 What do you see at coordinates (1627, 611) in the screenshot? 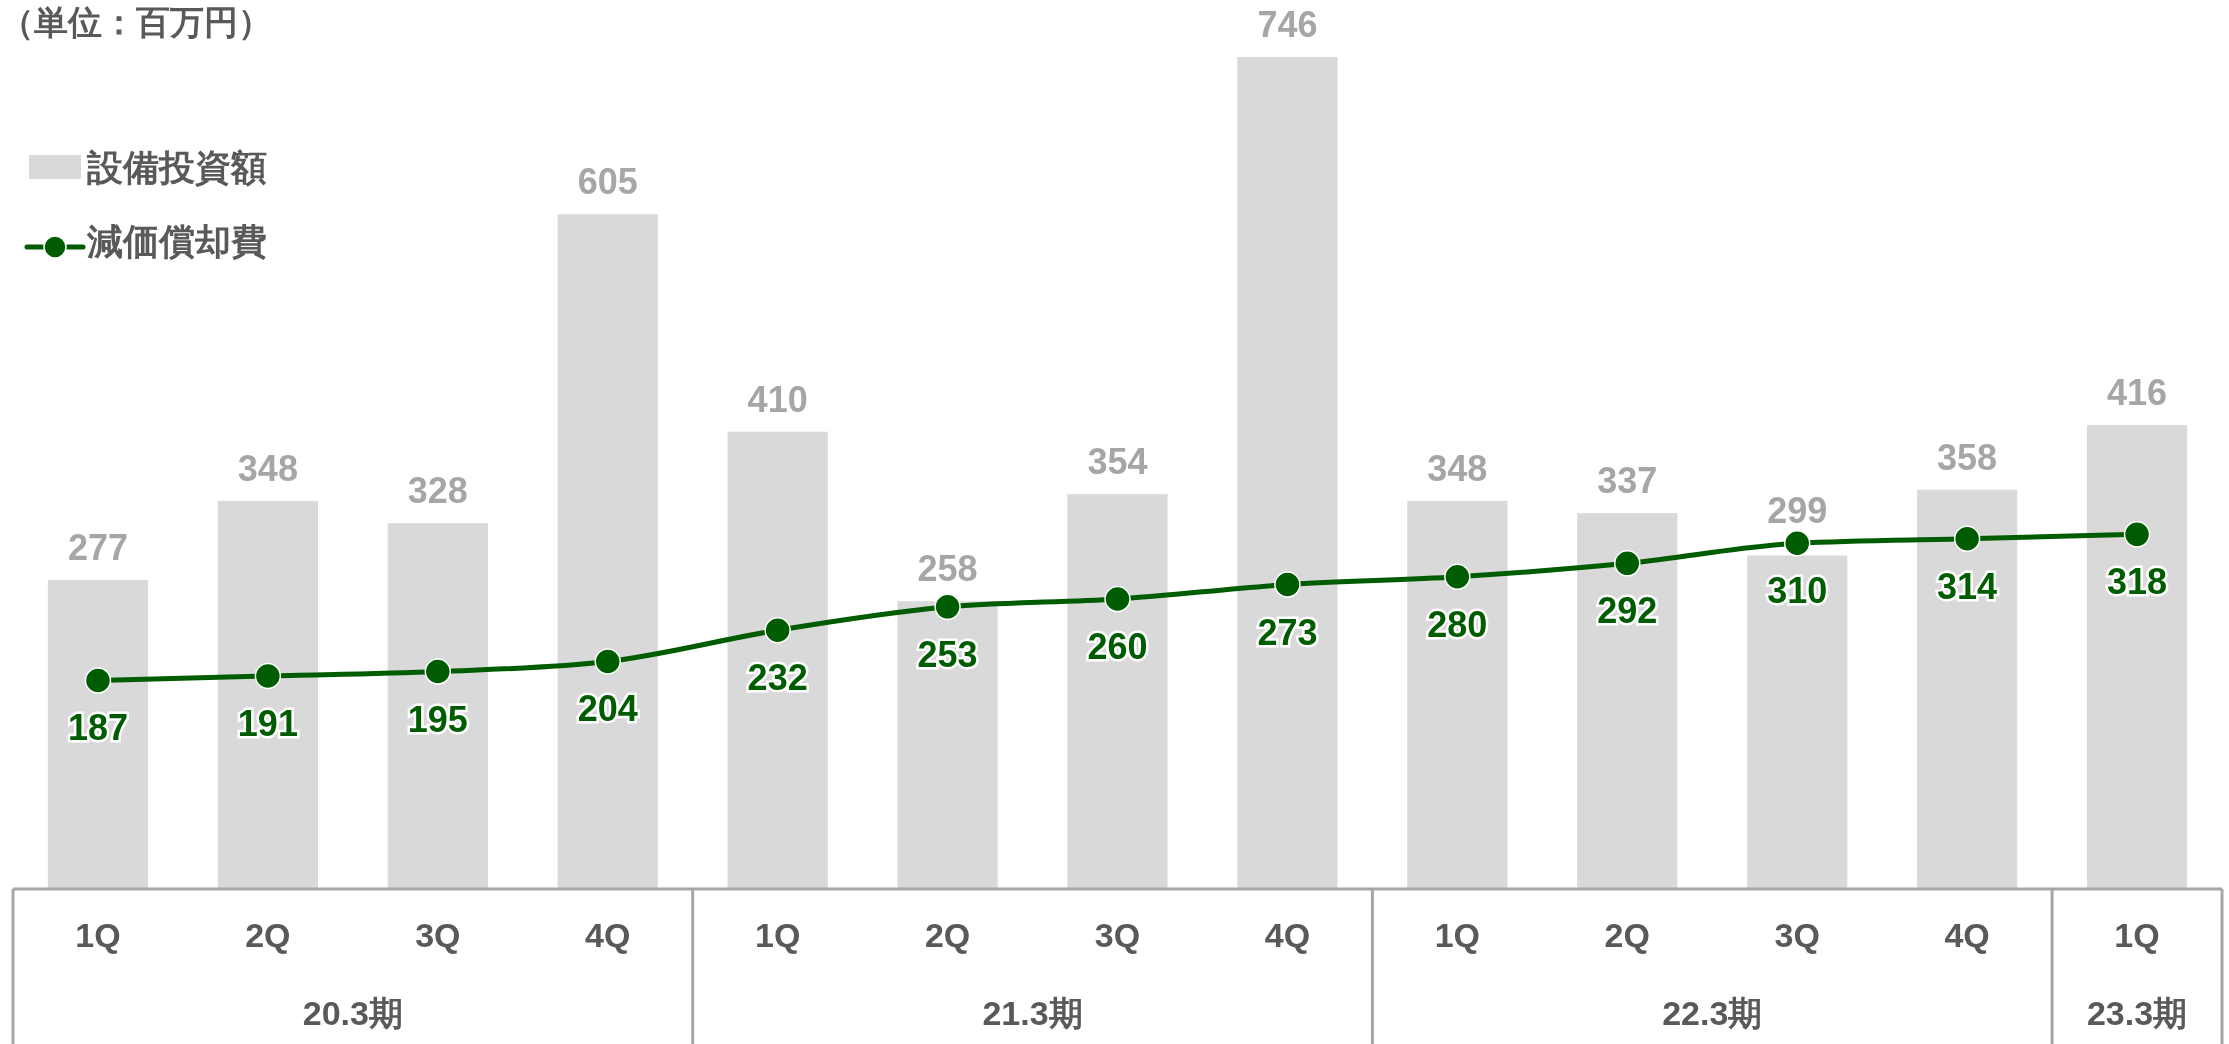
I see `data-label: 292` at bounding box center [1627, 611].